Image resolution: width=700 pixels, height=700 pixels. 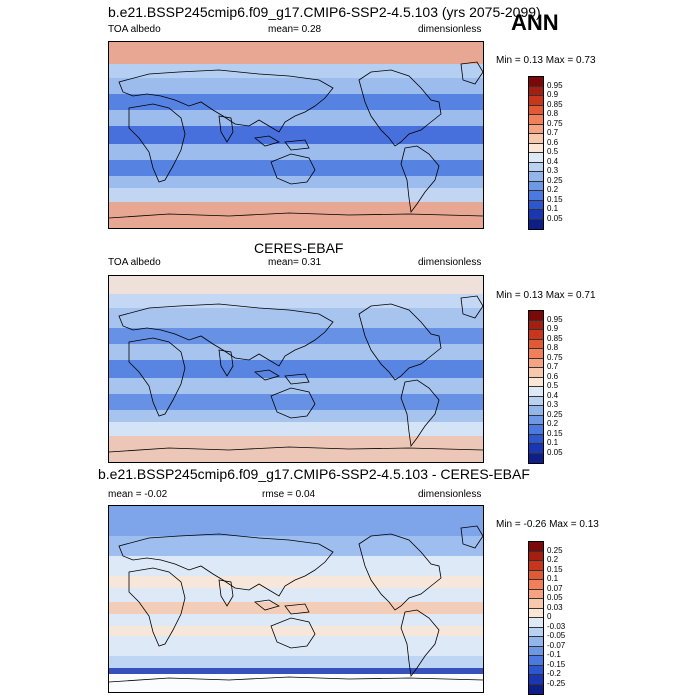 I want to click on panel1-colorbar, so click(x=536, y=153).